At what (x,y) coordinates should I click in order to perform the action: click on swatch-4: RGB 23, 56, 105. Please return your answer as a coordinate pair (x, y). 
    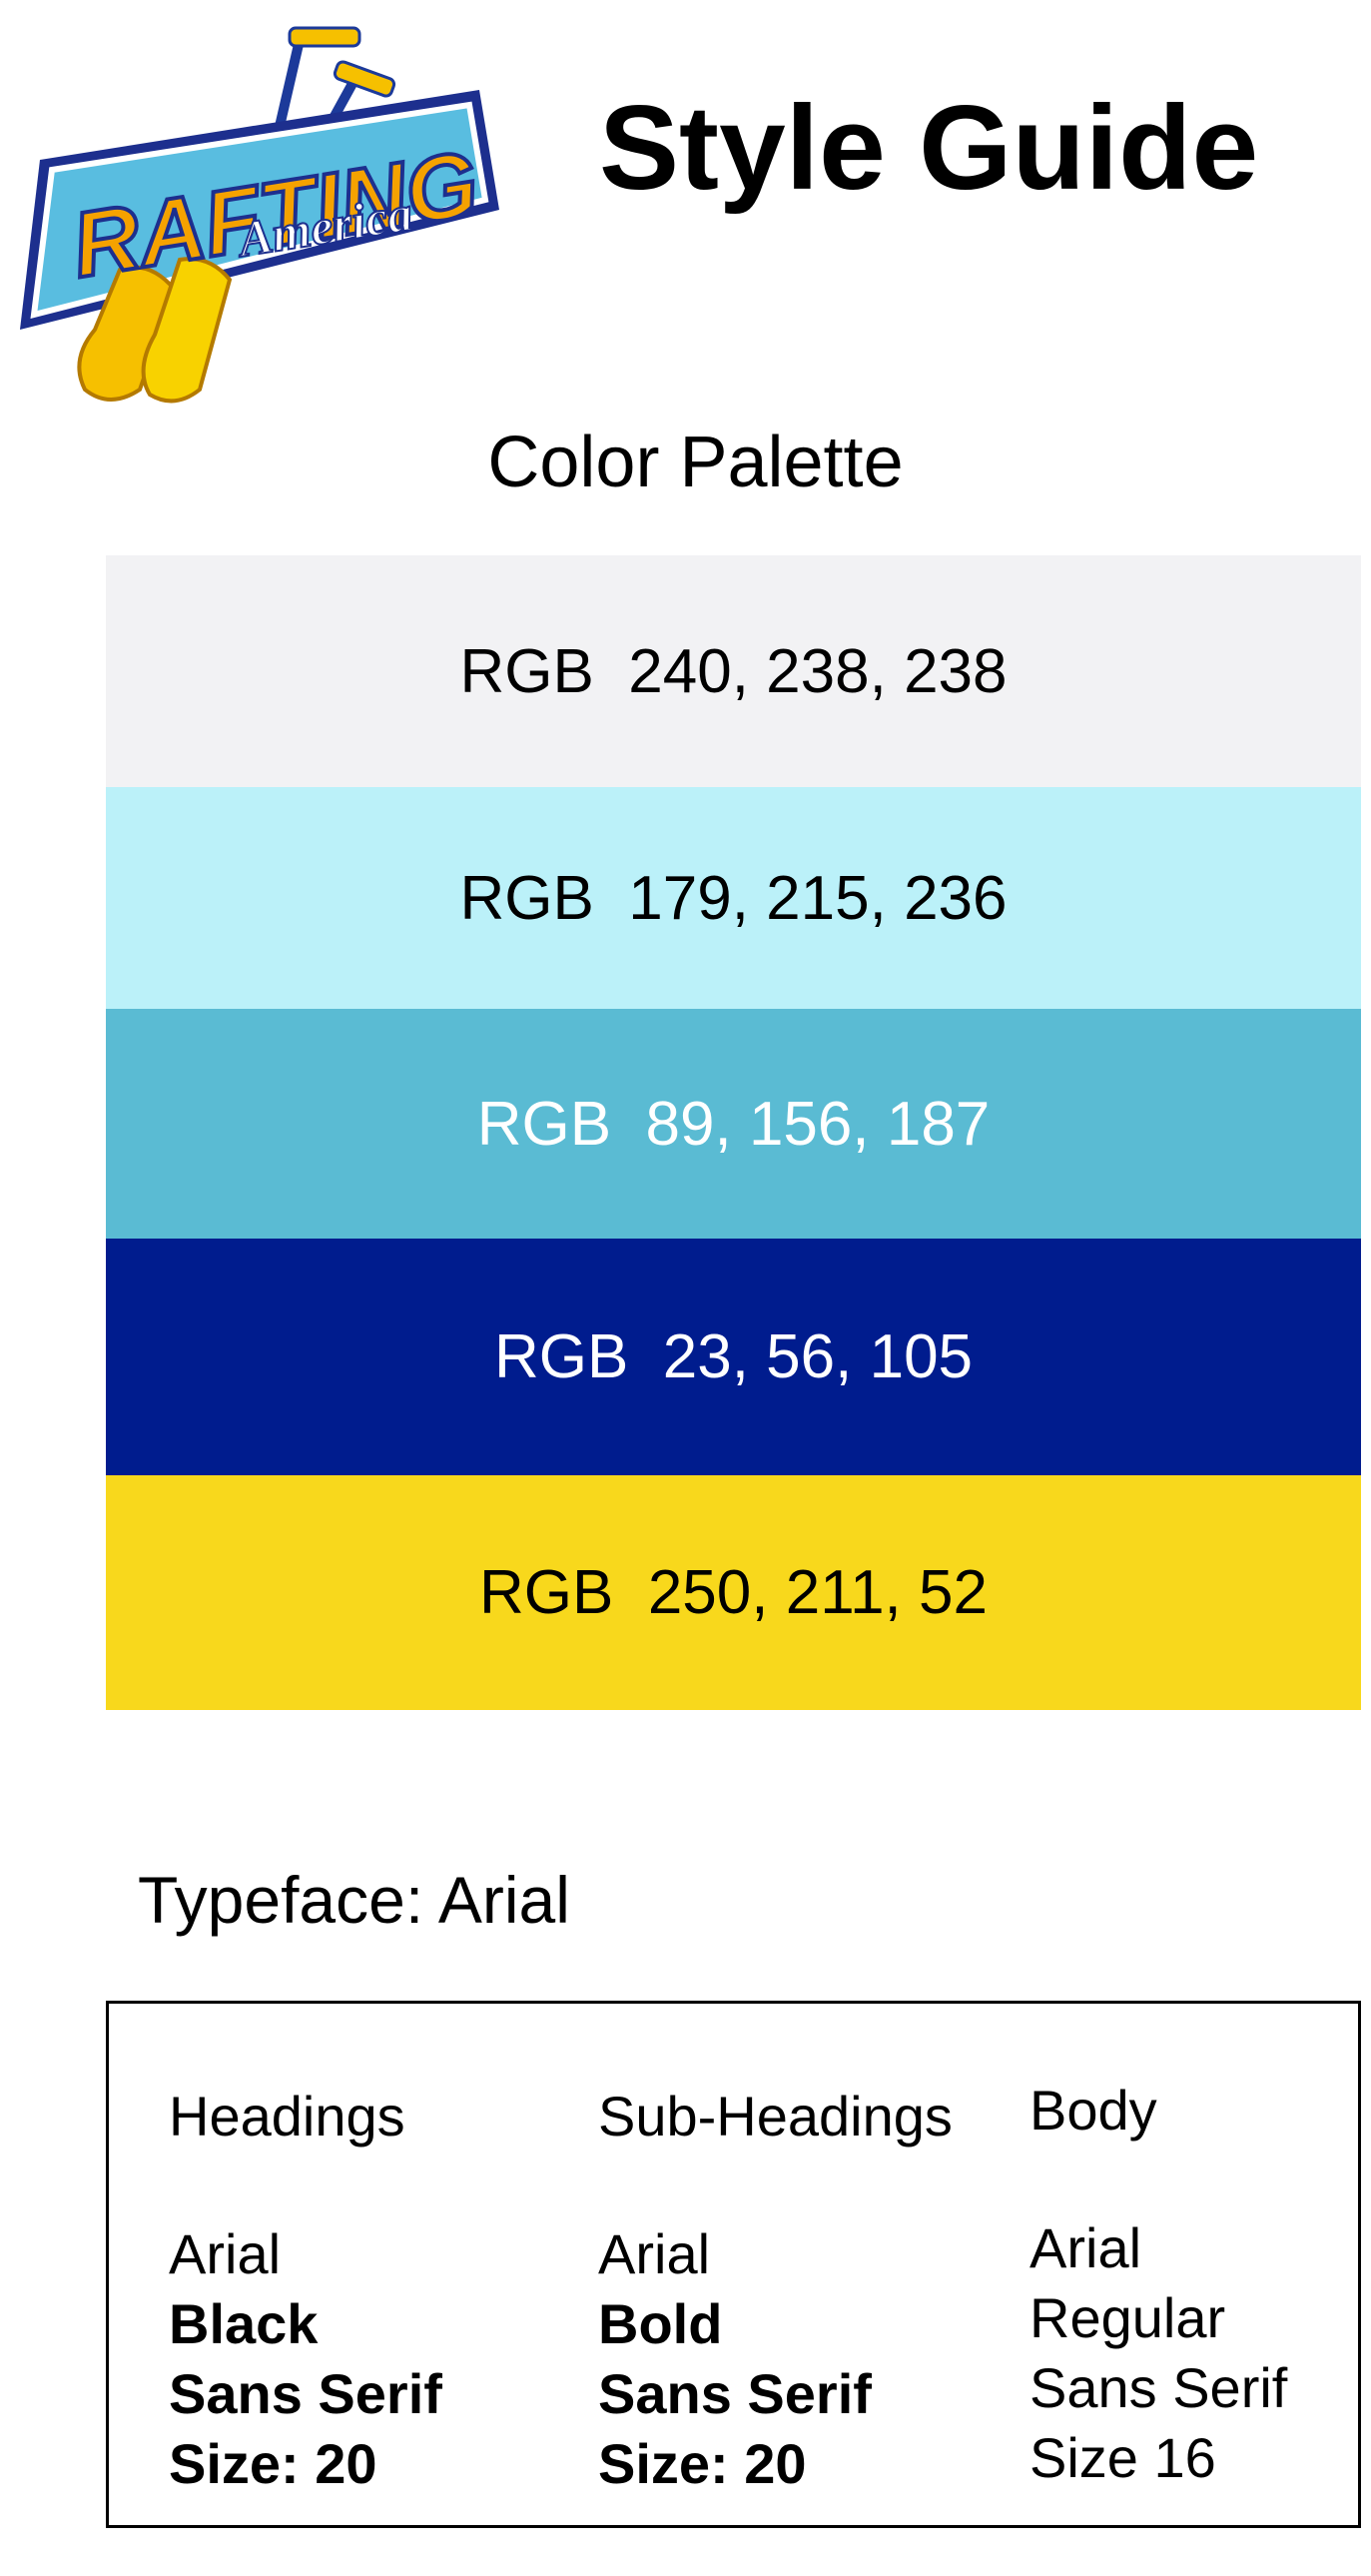
    Looking at the image, I should click on (733, 1357).